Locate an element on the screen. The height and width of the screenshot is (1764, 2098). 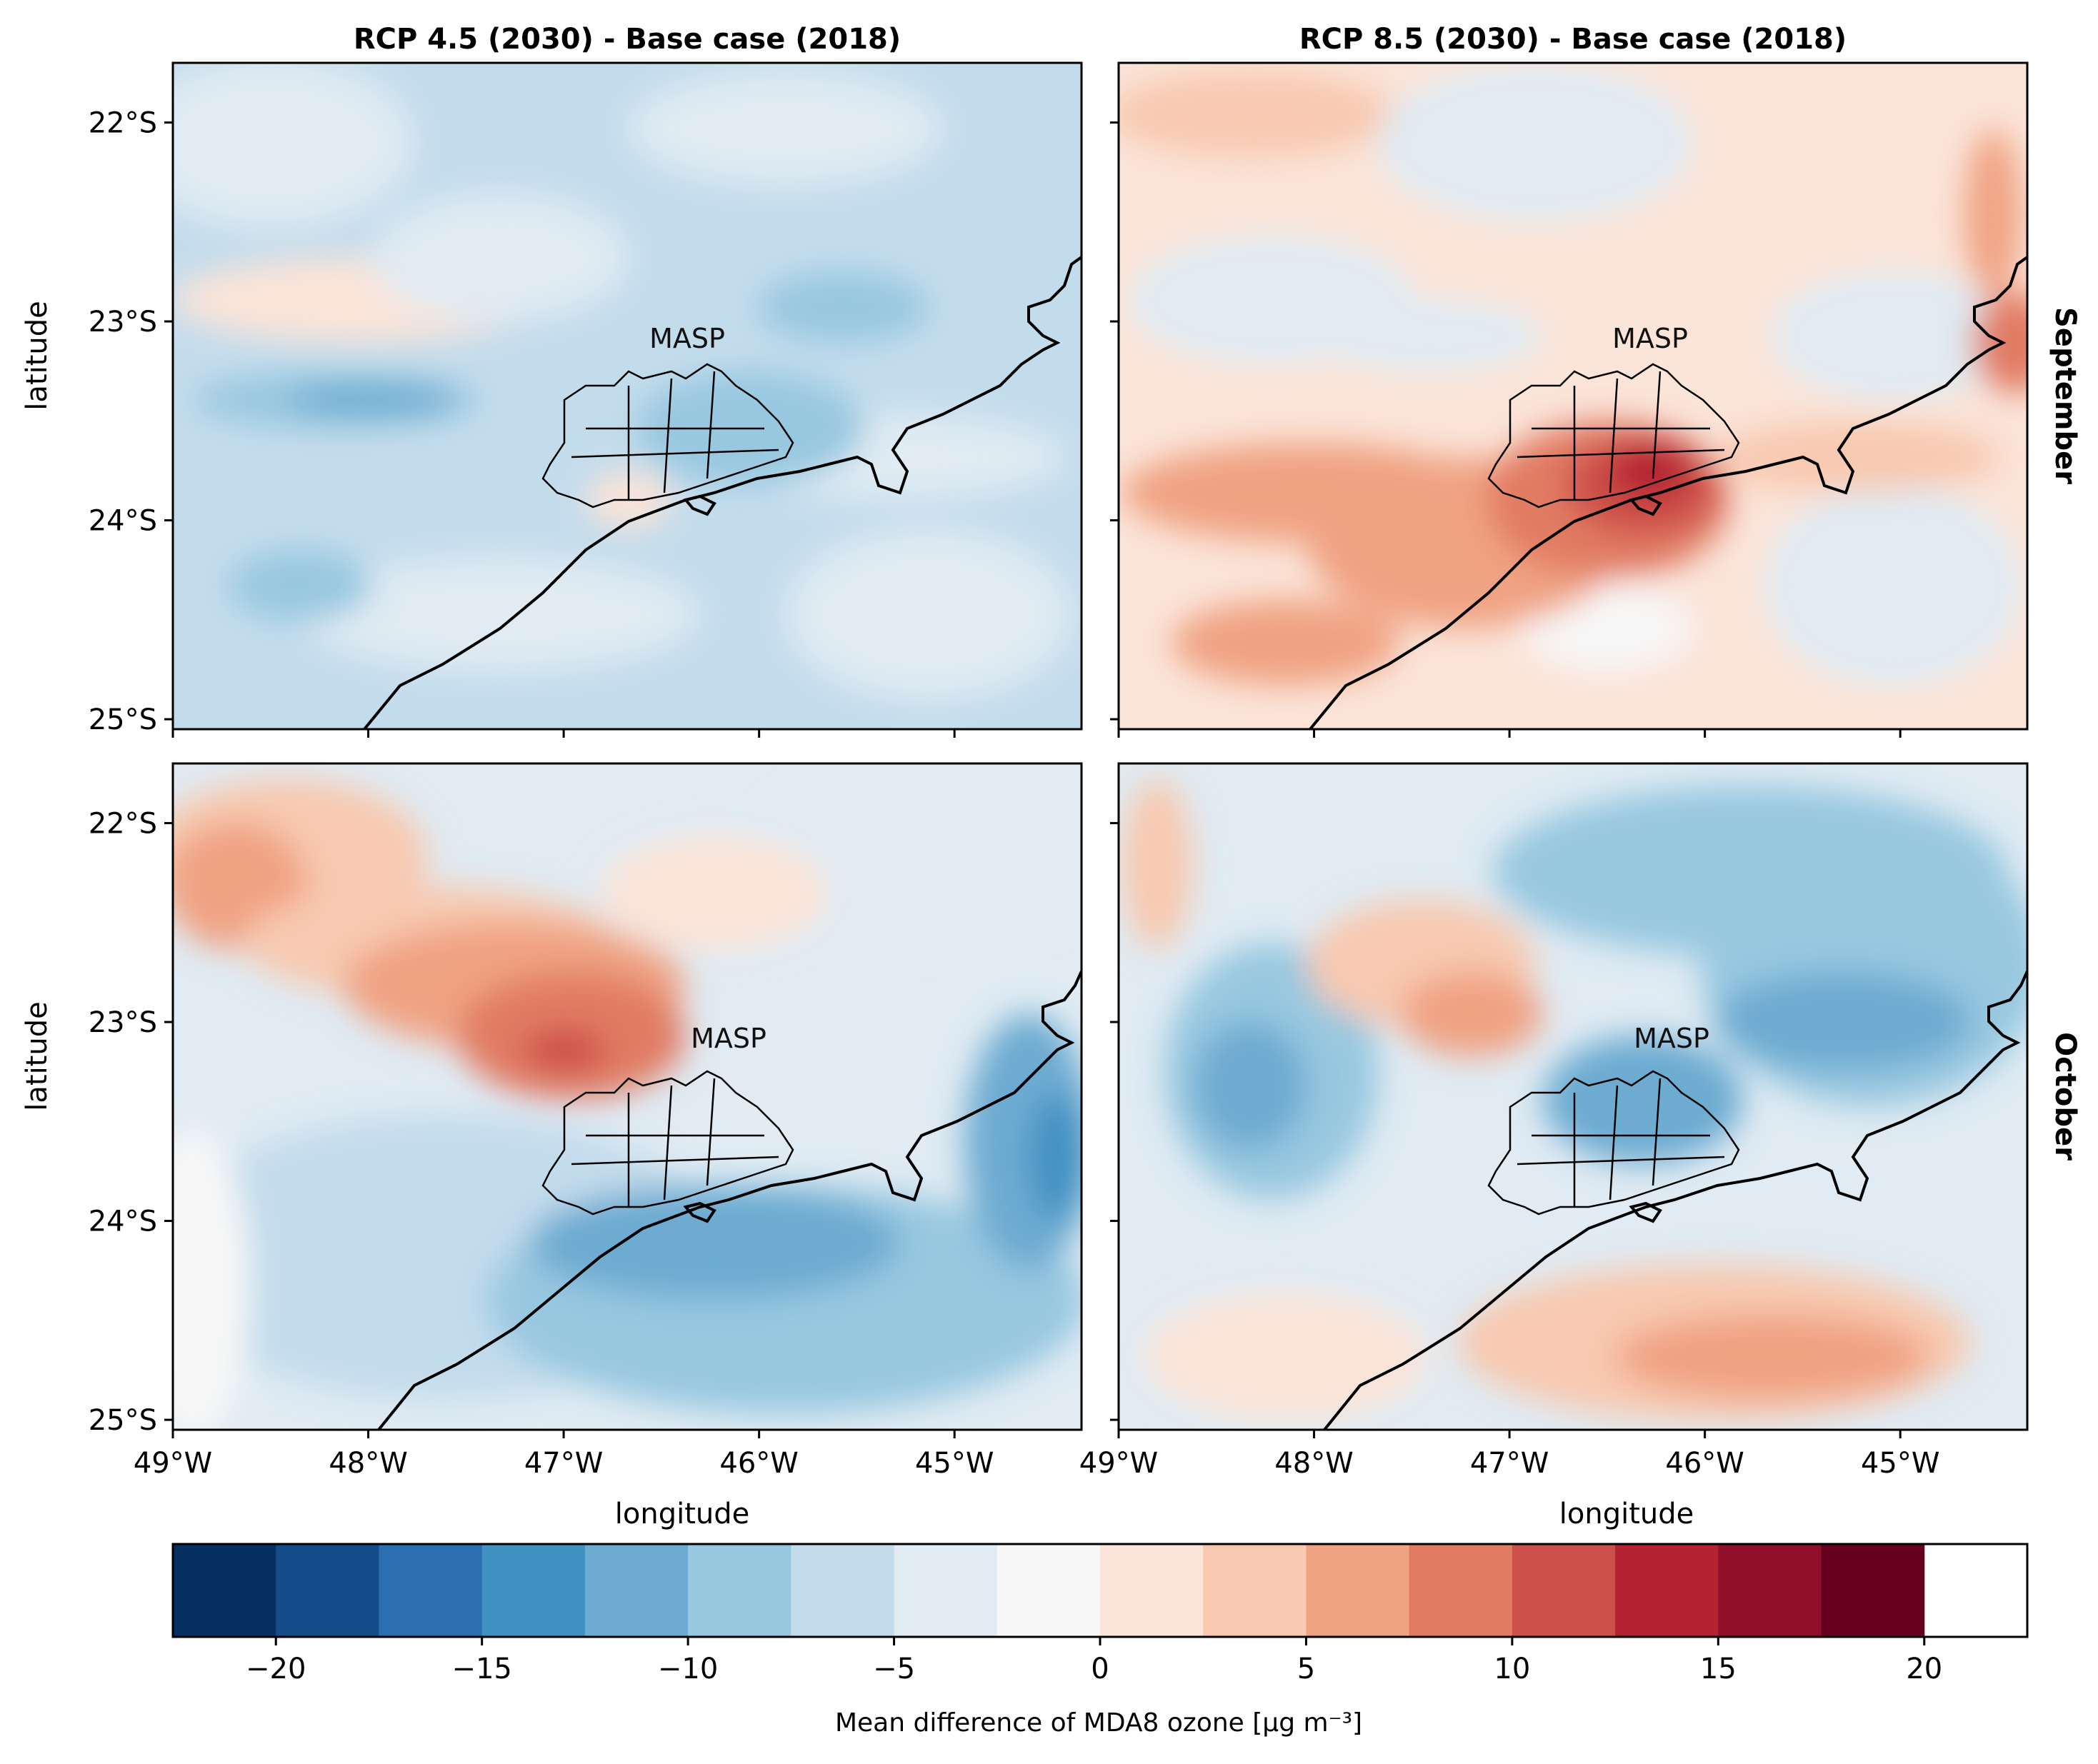
masp-outline-bl is located at coordinates (667, 1143).